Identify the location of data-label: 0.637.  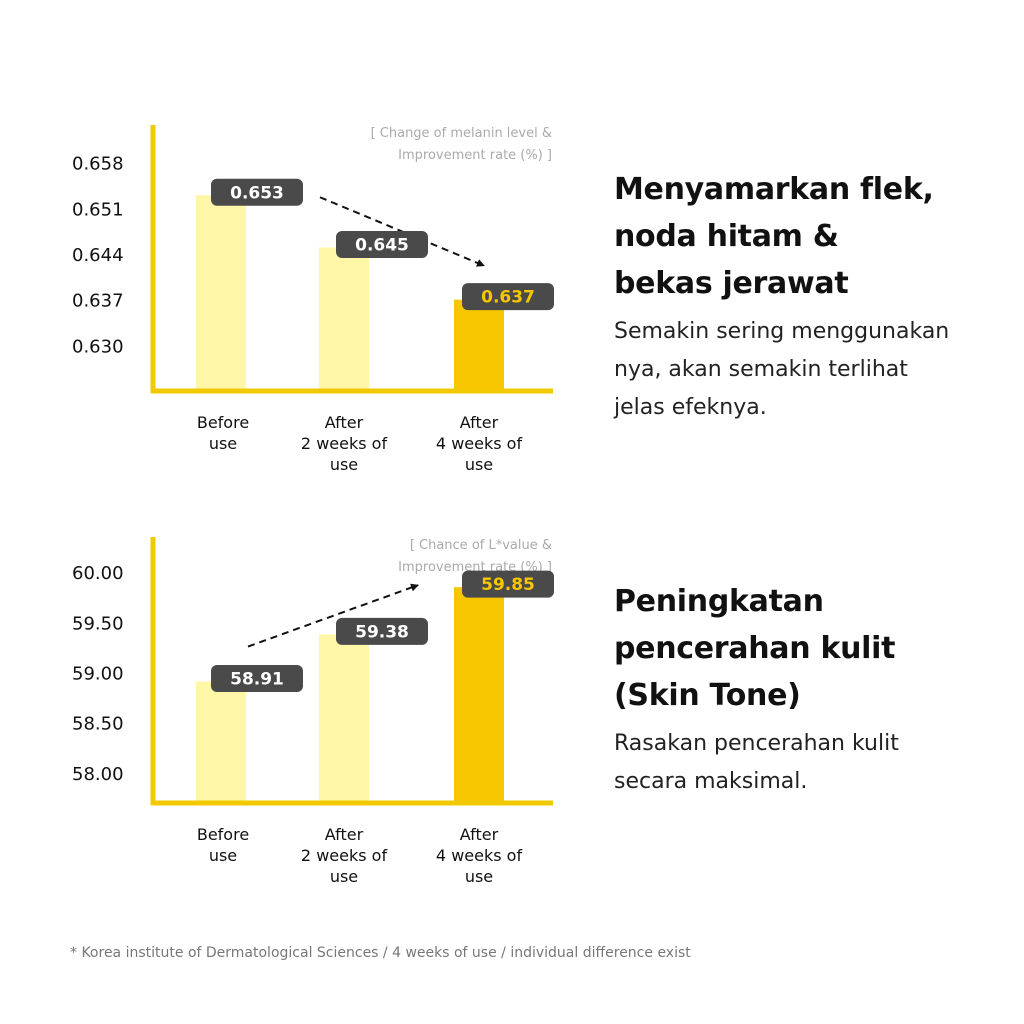
(508, 298).